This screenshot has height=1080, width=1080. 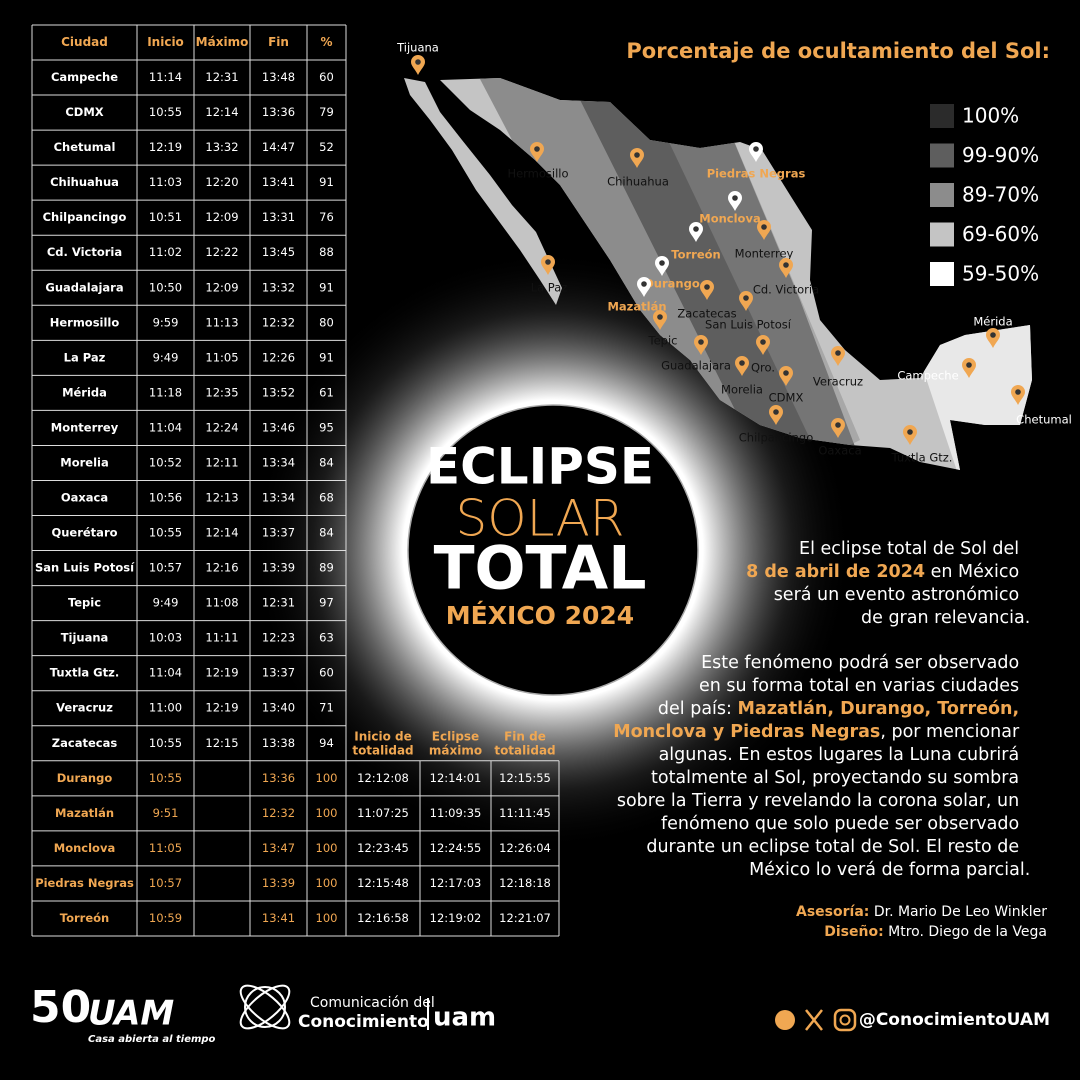 I want to click on table-cell: 79, so click(x=326, y=112).